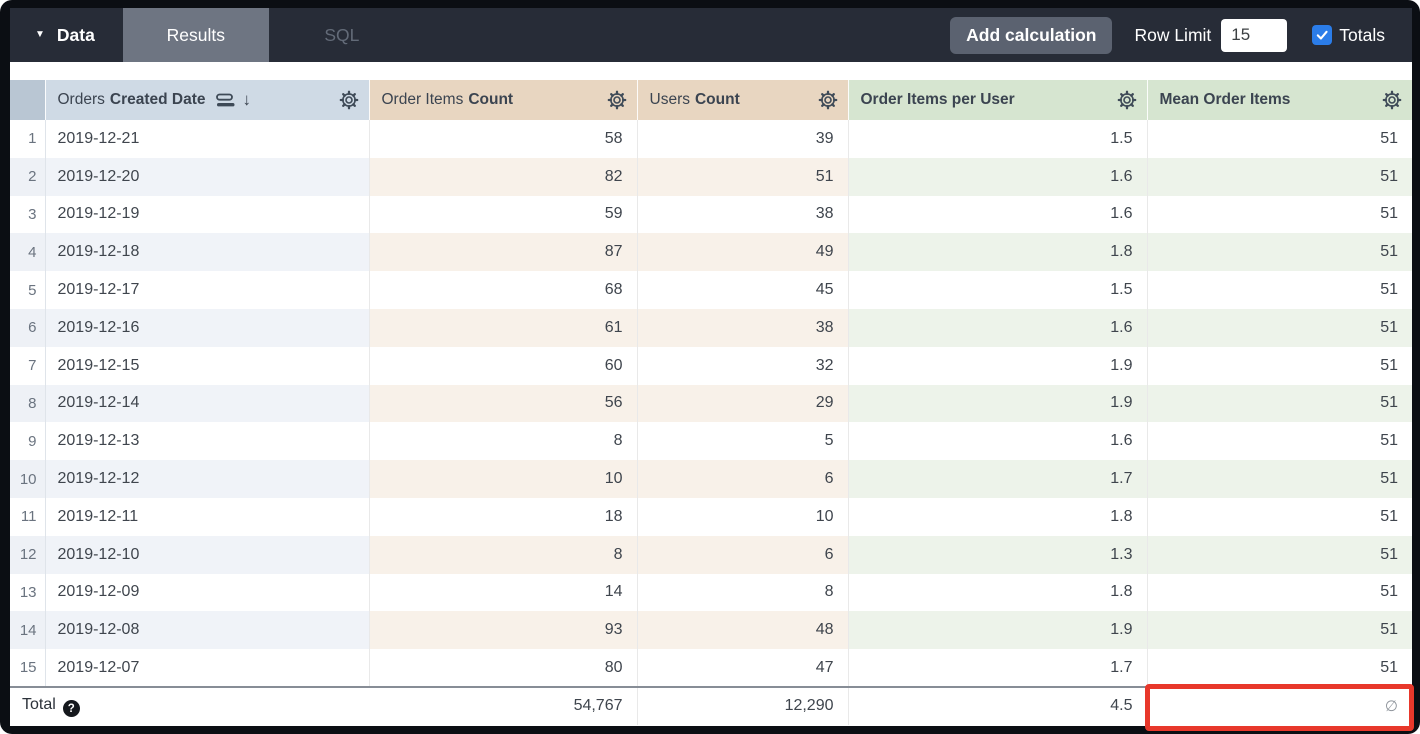  I want to click on cell-orders-created-date: 2019-12-08, so click(207, 630).